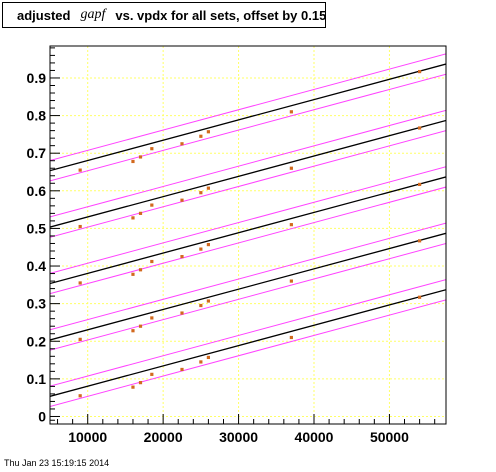 Image resolution: width=496 pixels, height=472 pixels. What do you see at coordinates (93, 14) in the screenshot?
I see `title-symbol: gapf` at bounding box center [93, 14].